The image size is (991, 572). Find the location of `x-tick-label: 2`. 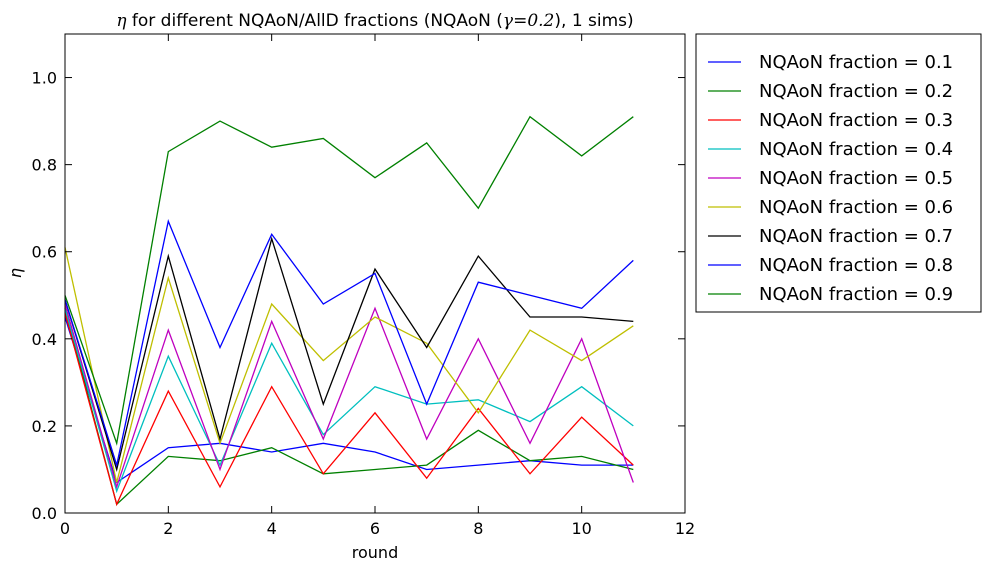

x-tick-label: 2 is located at coordinates (168, 528).